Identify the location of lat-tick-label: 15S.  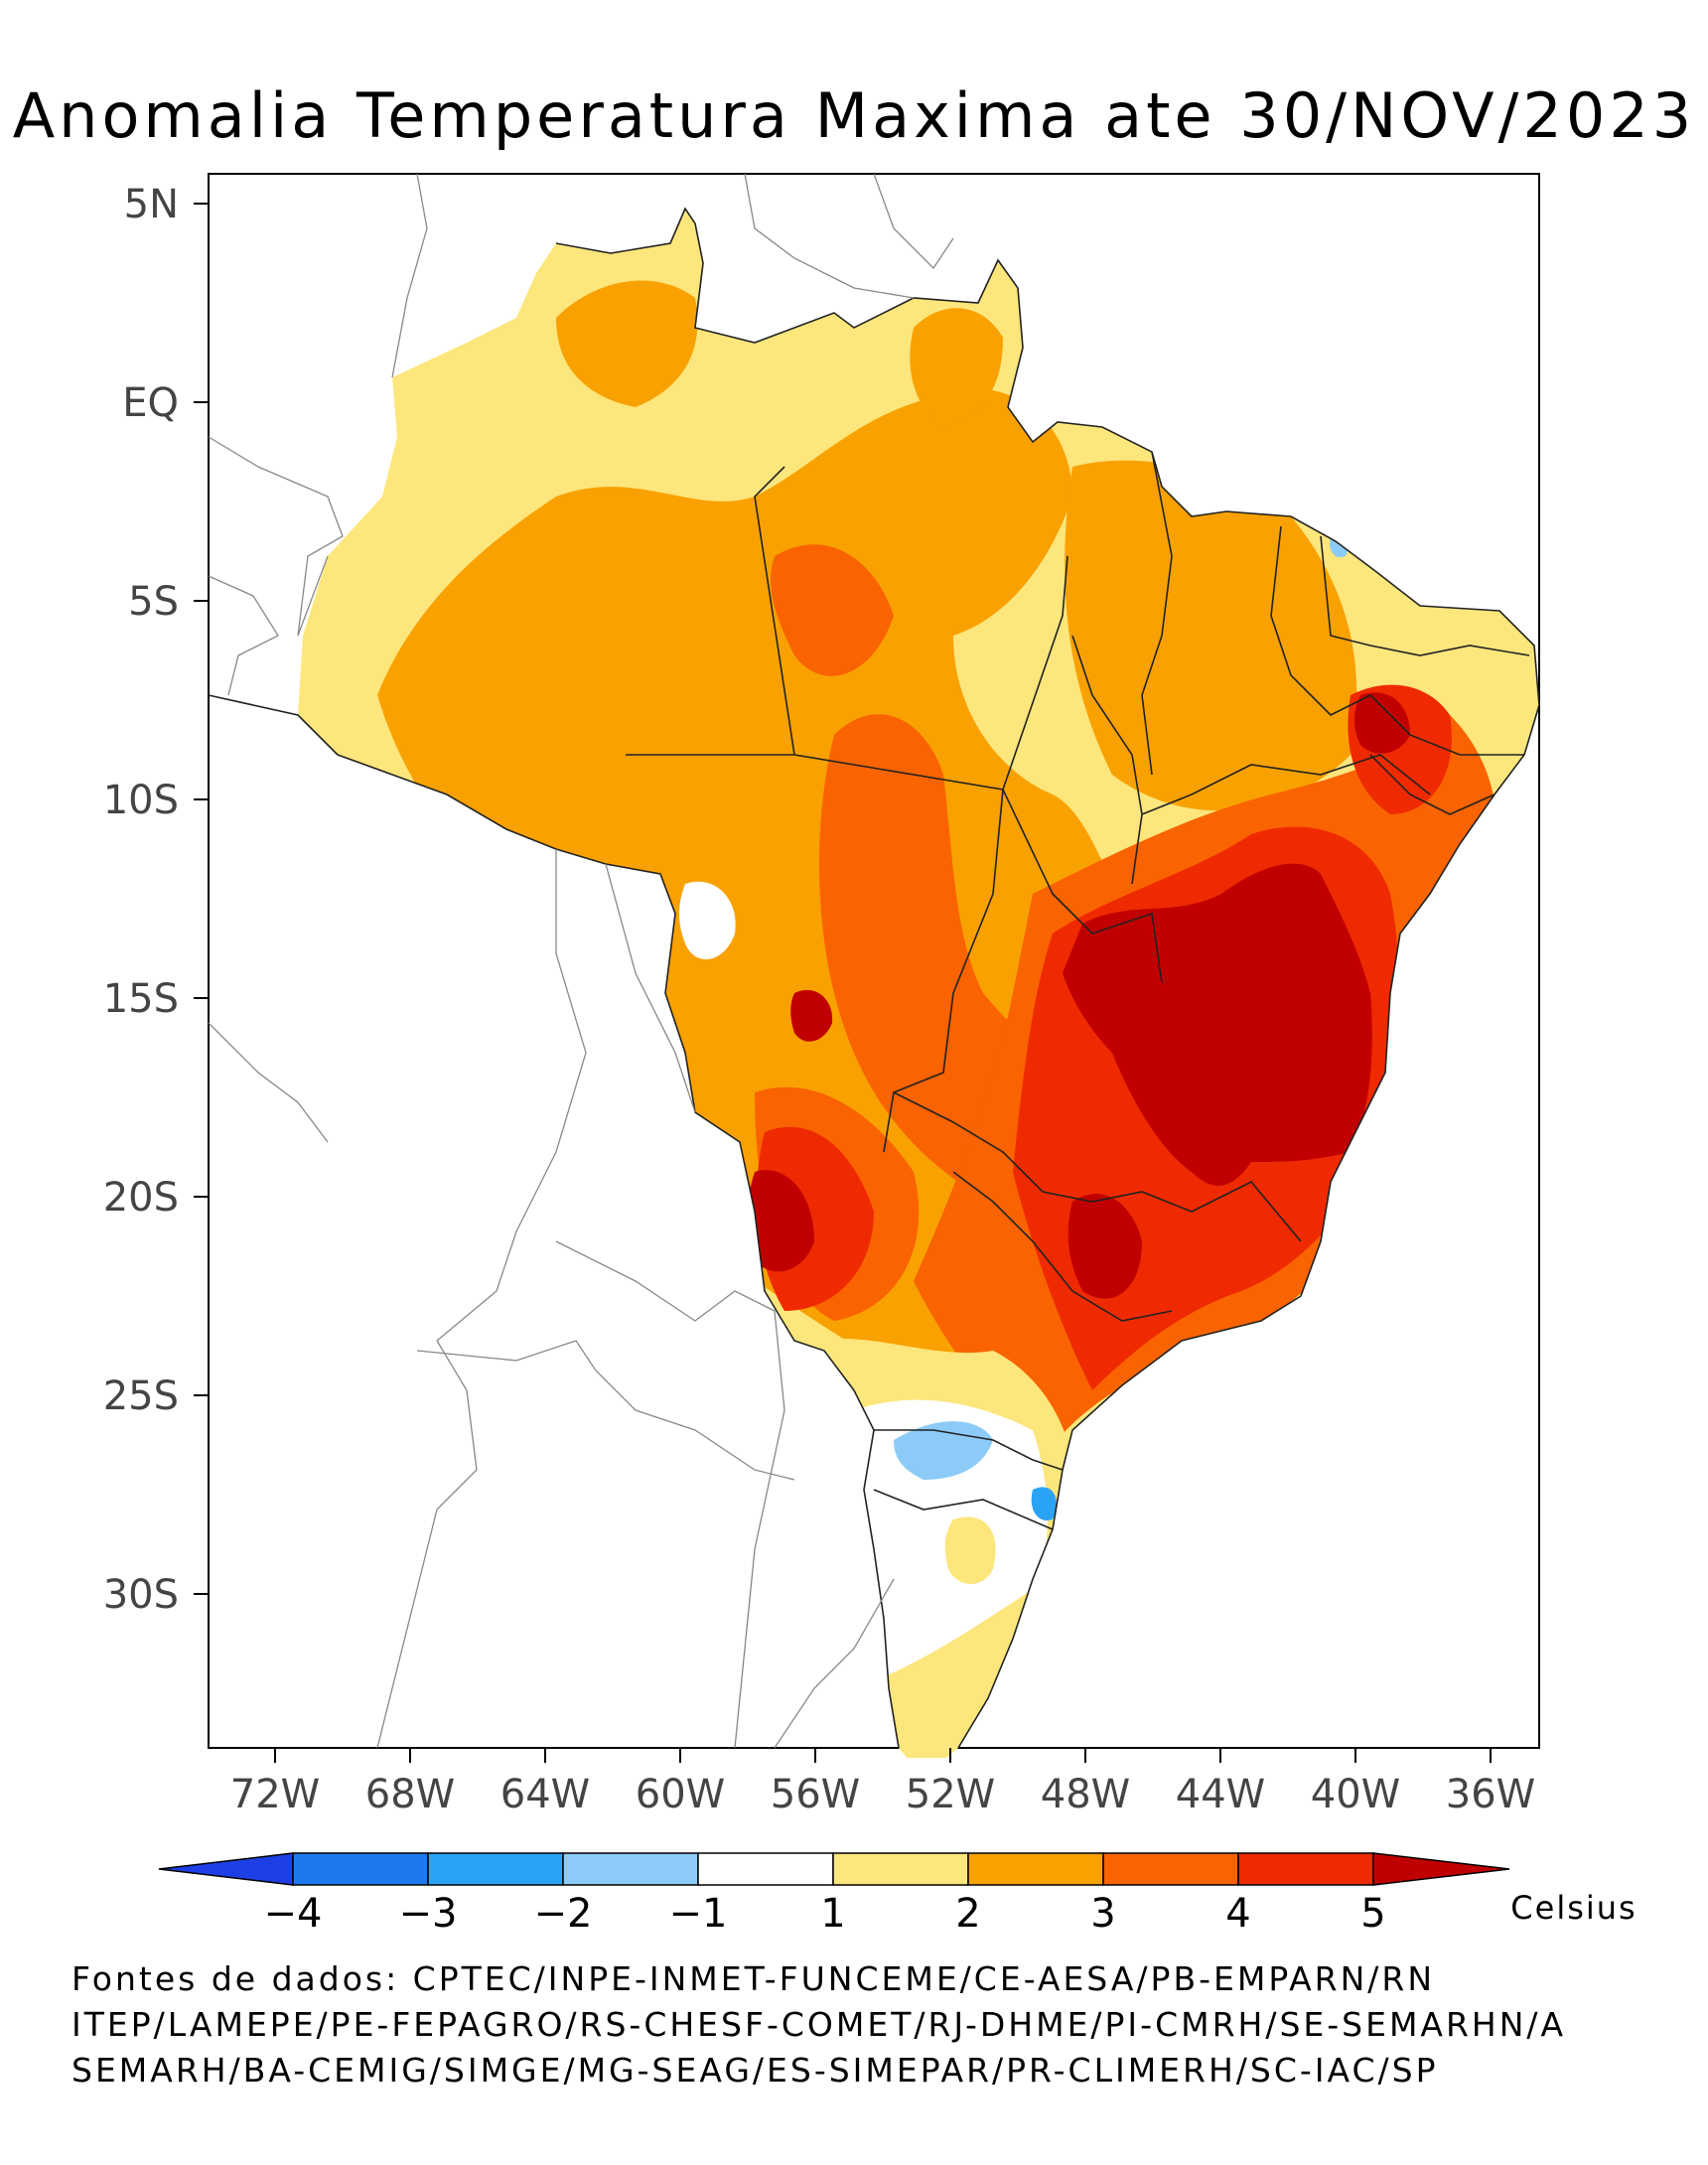
(141, 999).